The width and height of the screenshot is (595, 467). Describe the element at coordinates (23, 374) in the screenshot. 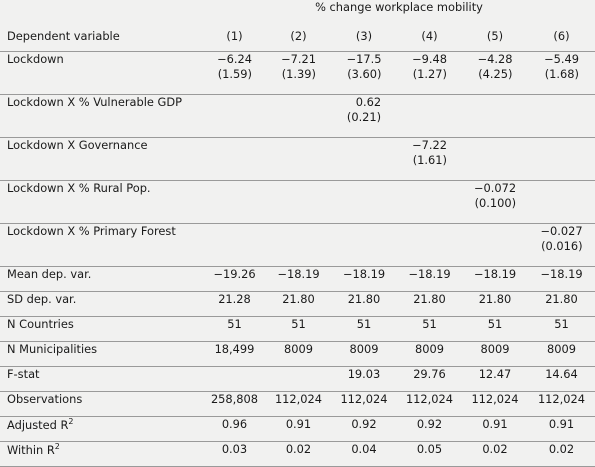

I see `row-label-text: F-stat` at that location.